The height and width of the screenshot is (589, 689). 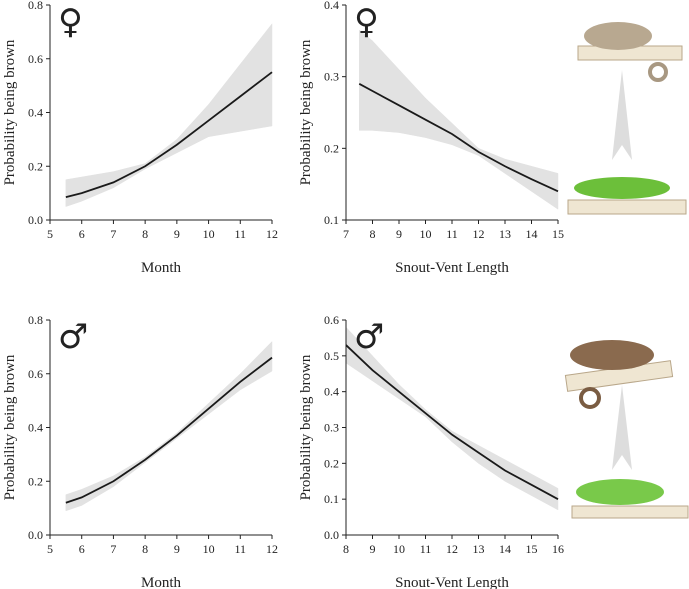 I want to click on ruler, so click(x=630, y=512).